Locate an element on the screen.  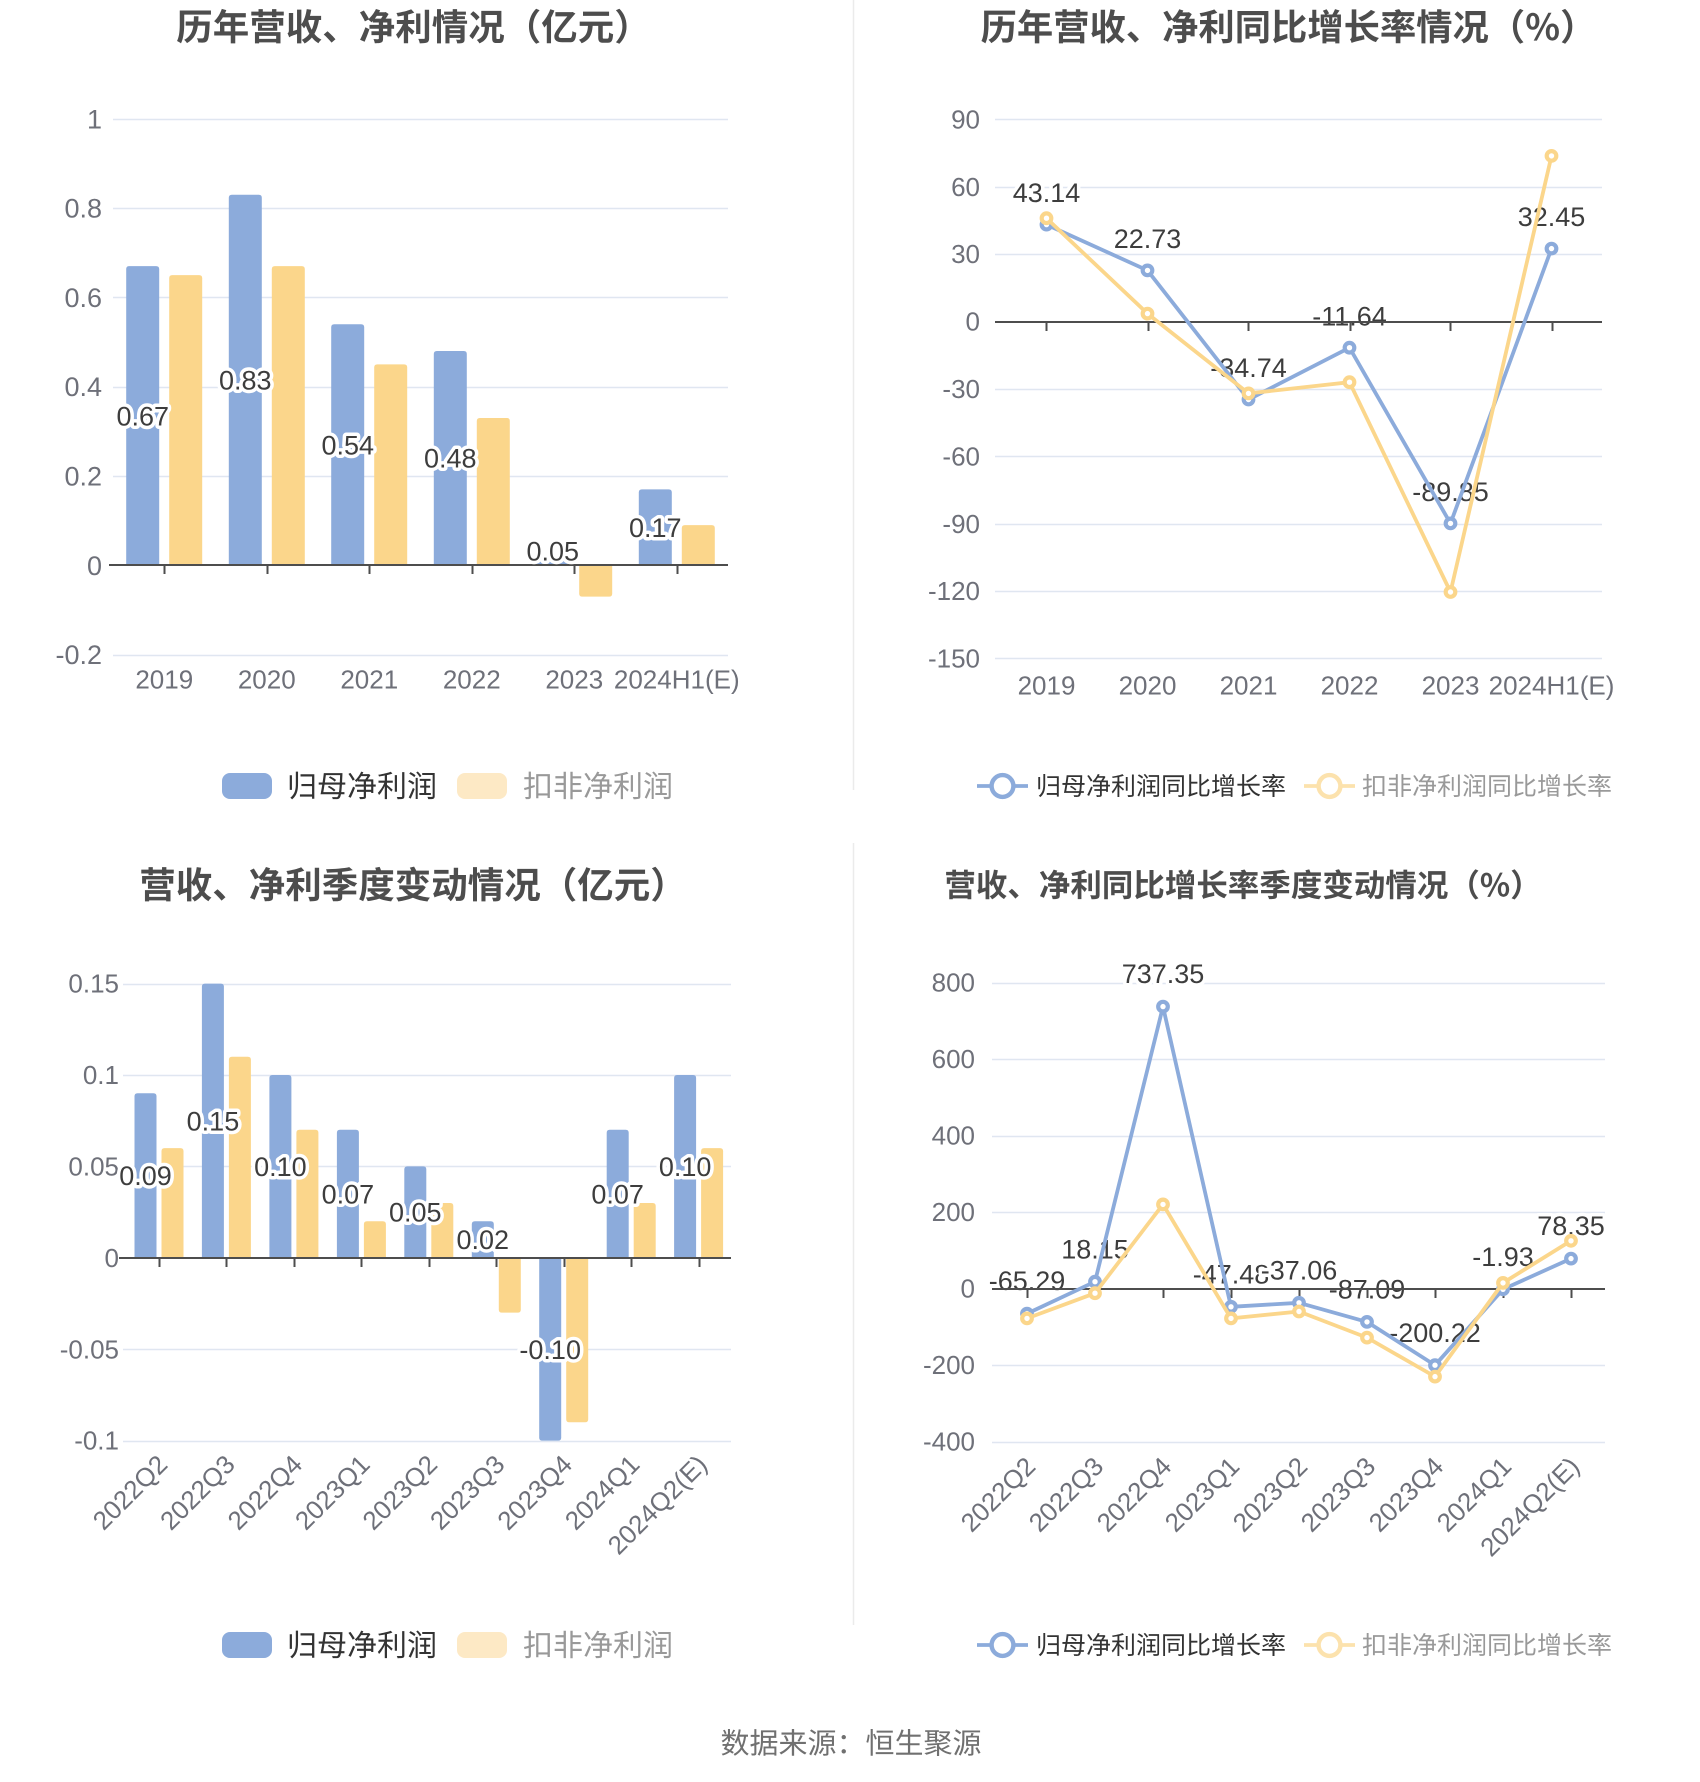
svg-text: 0.67 is located at coordinates (142, 416).